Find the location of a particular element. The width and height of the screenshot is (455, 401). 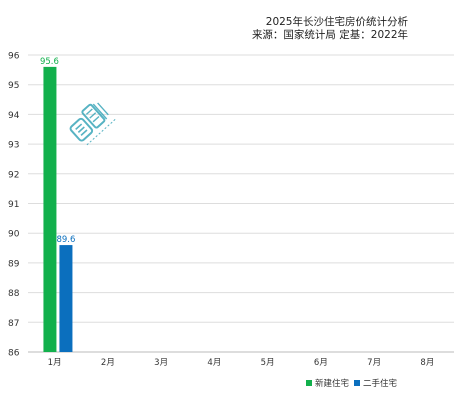

legend-label-second: 二手住宅 is located at coordinates (380, 384).